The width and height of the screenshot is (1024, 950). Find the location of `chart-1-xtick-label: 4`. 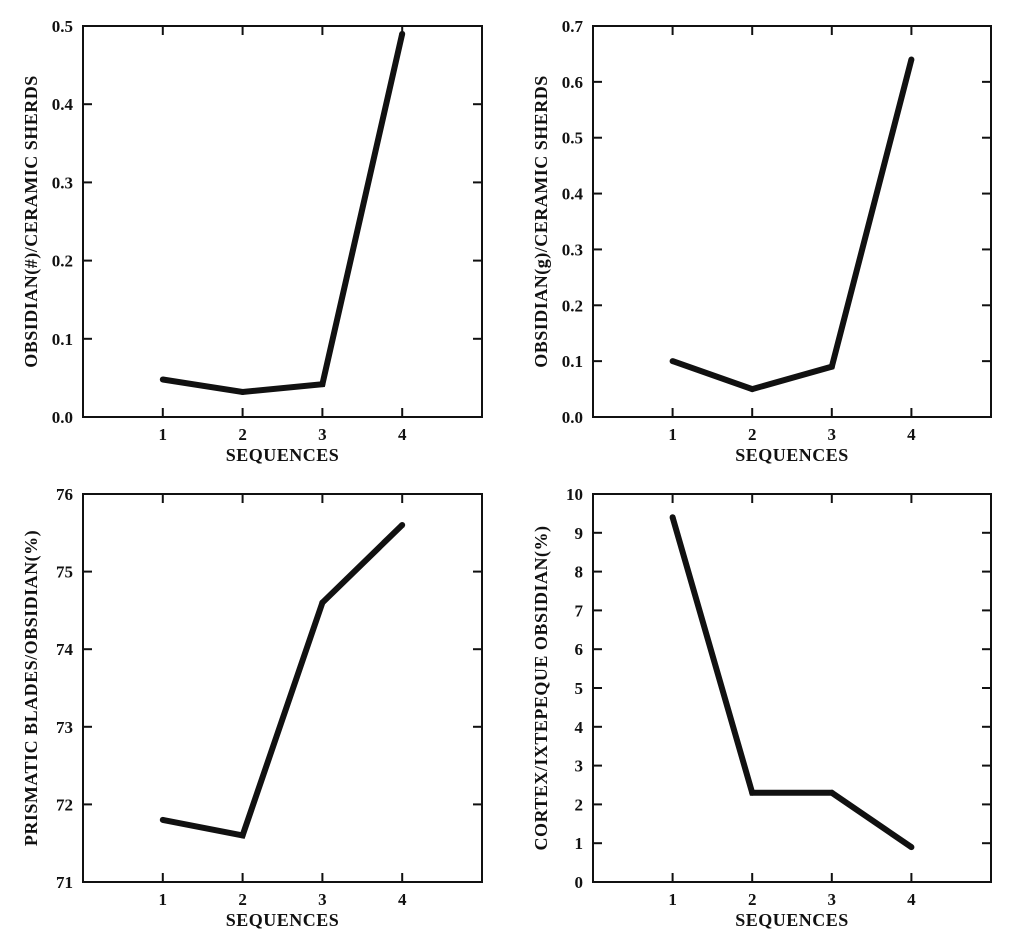

chart-1-xtick-label: 4 is located at coordinates (402, 434).